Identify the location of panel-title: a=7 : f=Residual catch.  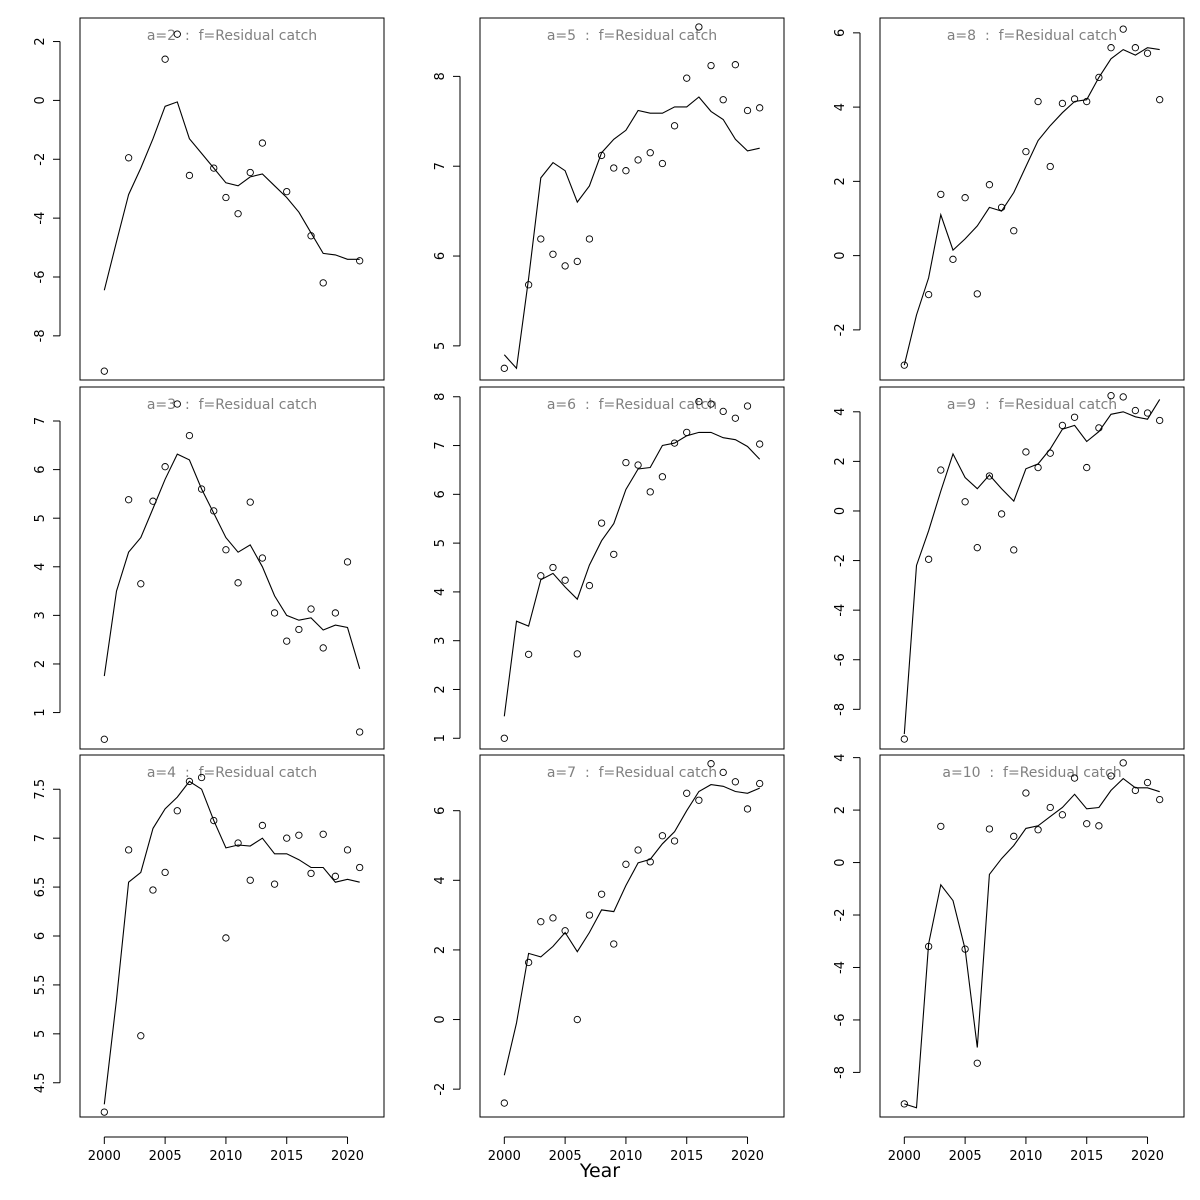
(632, 773).